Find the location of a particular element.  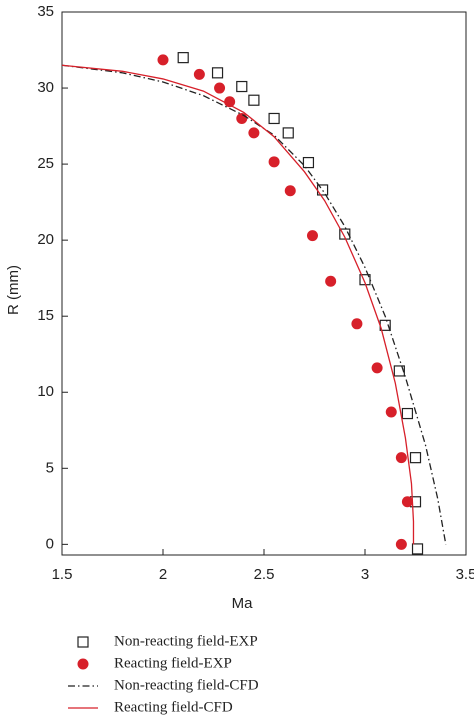

y-tick-label: 10 is located at coordinates (45, 391).